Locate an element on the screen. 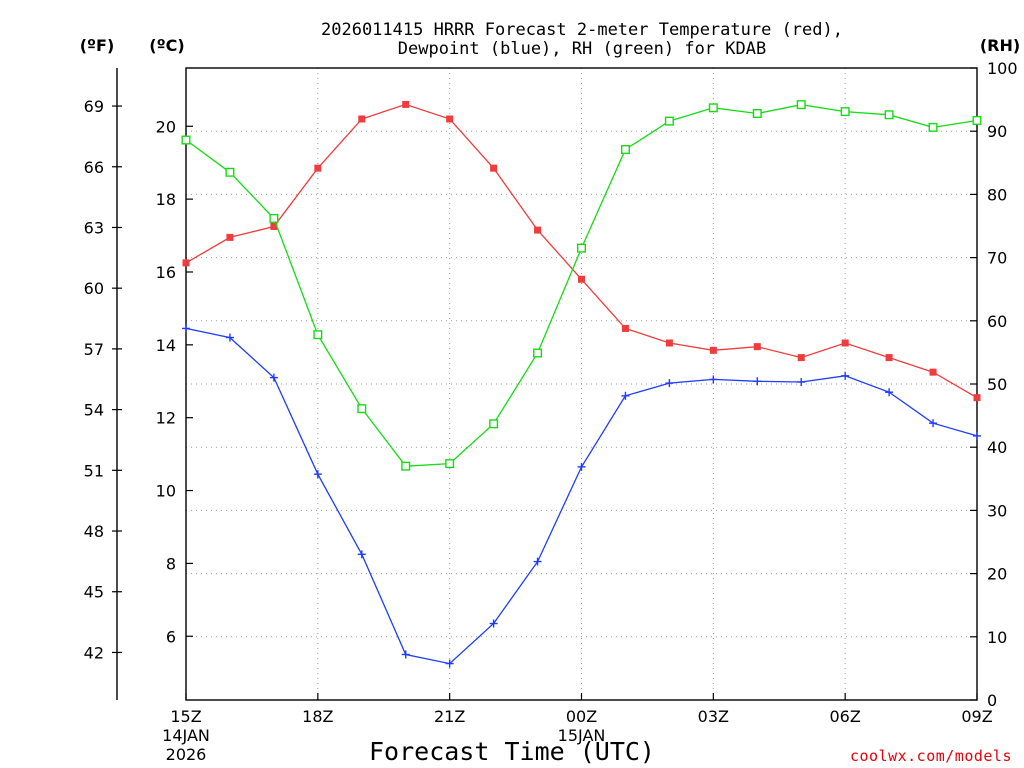 The image size is (1024, 768). x-tick-label: 09Z is located at coordinates (976, 716).